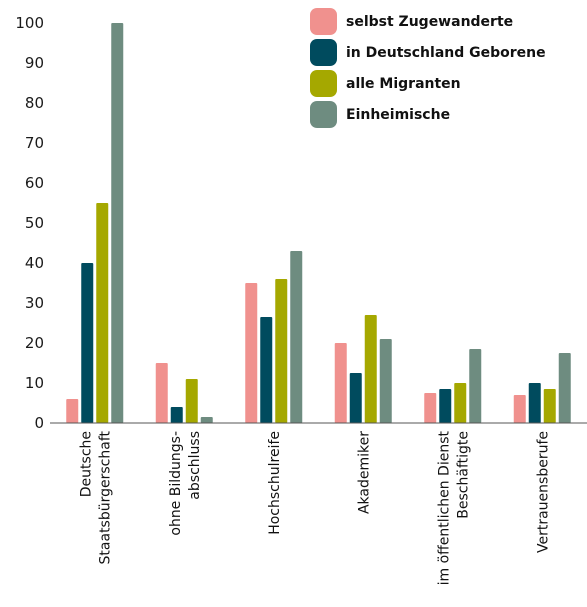 The height and width of the screenshot is (607, 587). What do you see at coordinates (543, 492) in the screenshot?
I see `x-tick-label: Vertrauensberufe` at bounding box center [543, 492].